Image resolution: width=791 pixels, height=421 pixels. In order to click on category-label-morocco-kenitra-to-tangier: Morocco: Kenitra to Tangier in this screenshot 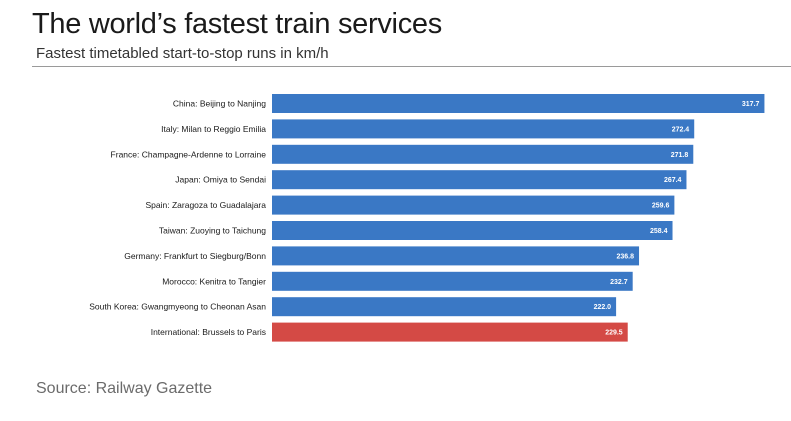, I will do `click(214, 281)`.